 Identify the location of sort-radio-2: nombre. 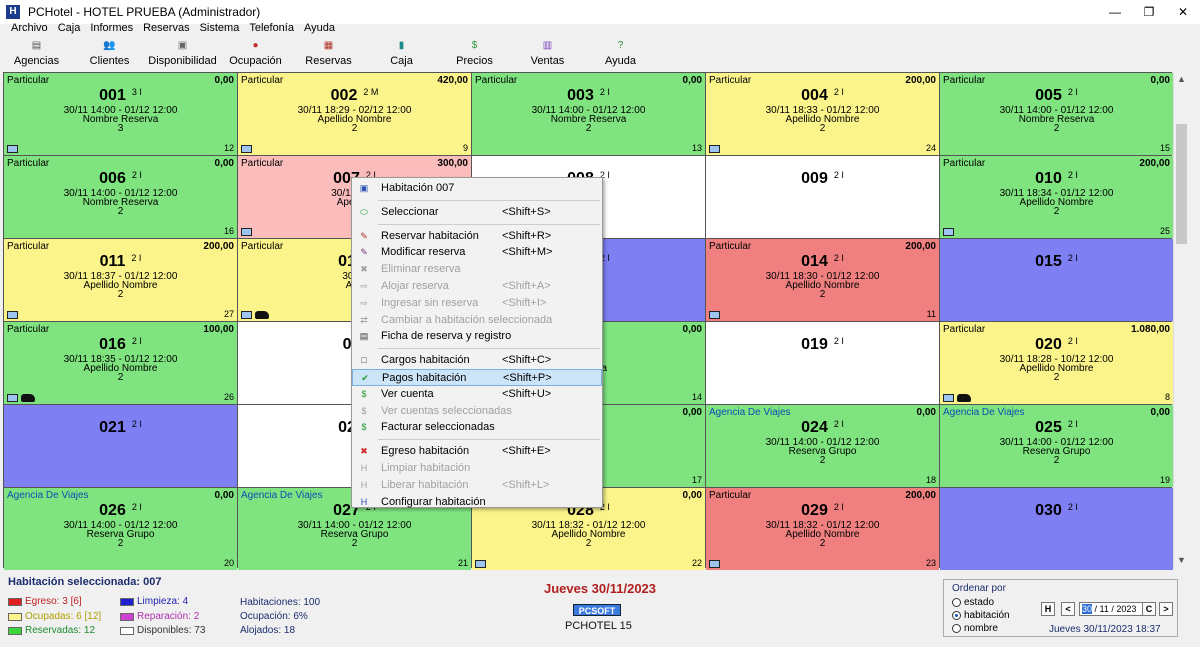
(975, 628).